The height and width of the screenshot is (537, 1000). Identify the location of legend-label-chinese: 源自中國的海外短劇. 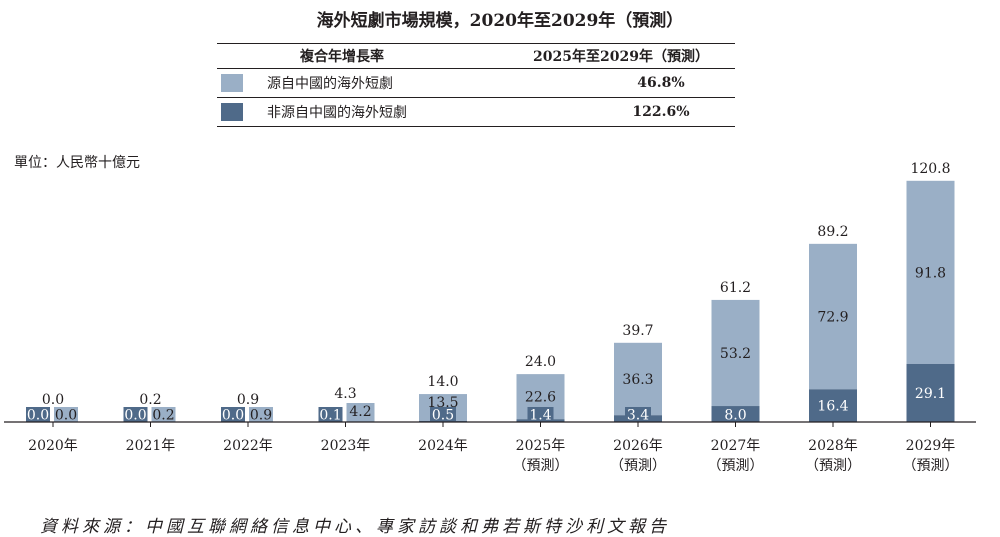
(330, 84).